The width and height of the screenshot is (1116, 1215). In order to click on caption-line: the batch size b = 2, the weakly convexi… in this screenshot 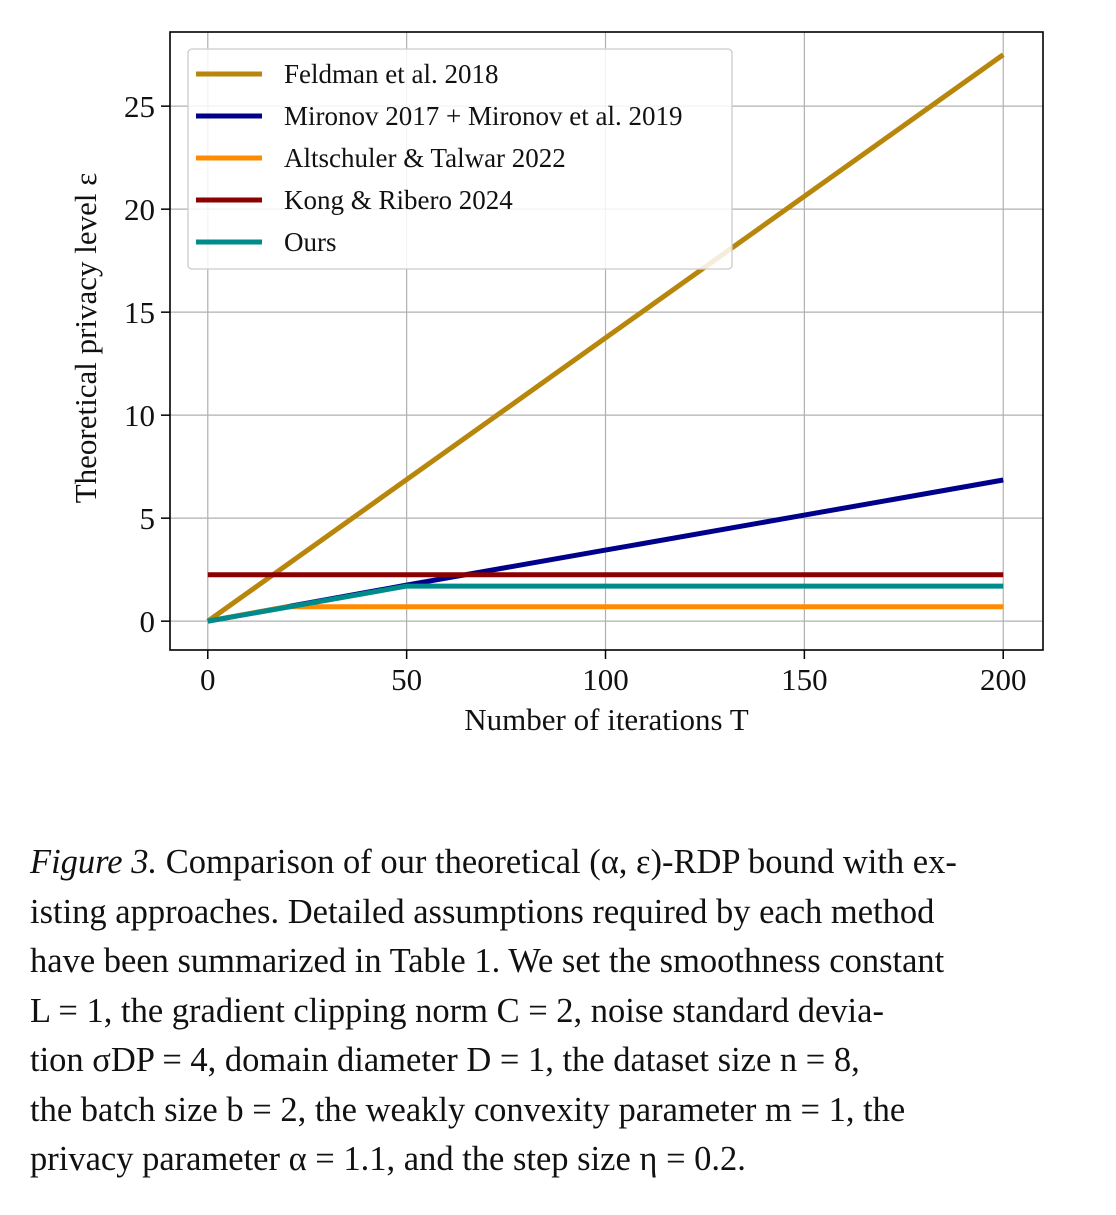, I will do `click(468, 1109)`.